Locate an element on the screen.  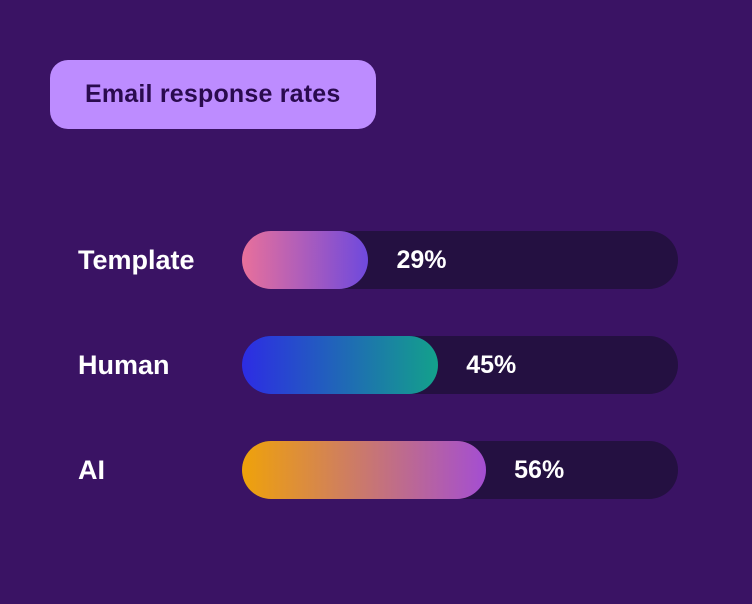
category-label: Template is located at coordinates (136, 260).